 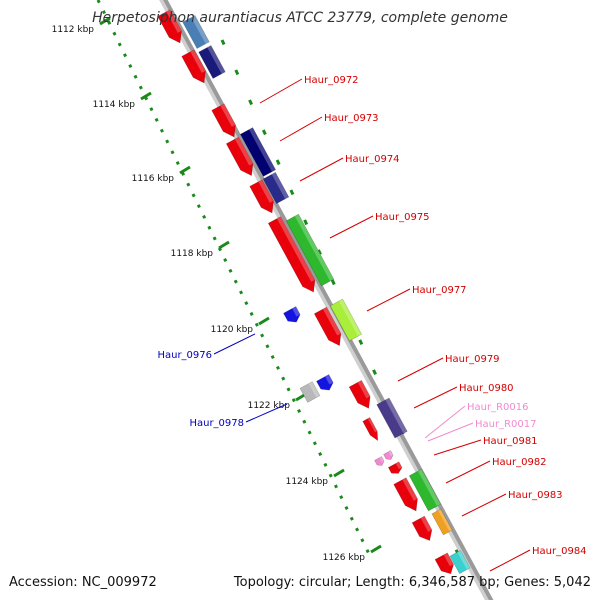 What do you see at coordinates (372, 425) in the screenshot?
I see `feature-0980-partner-highlight` at bounding box center [372, 425].